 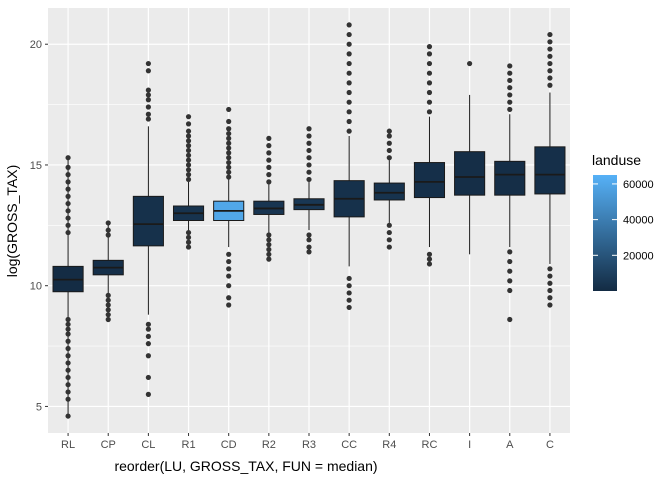 I want to click on x-tick-label: CD, so click(x=229, y=445).